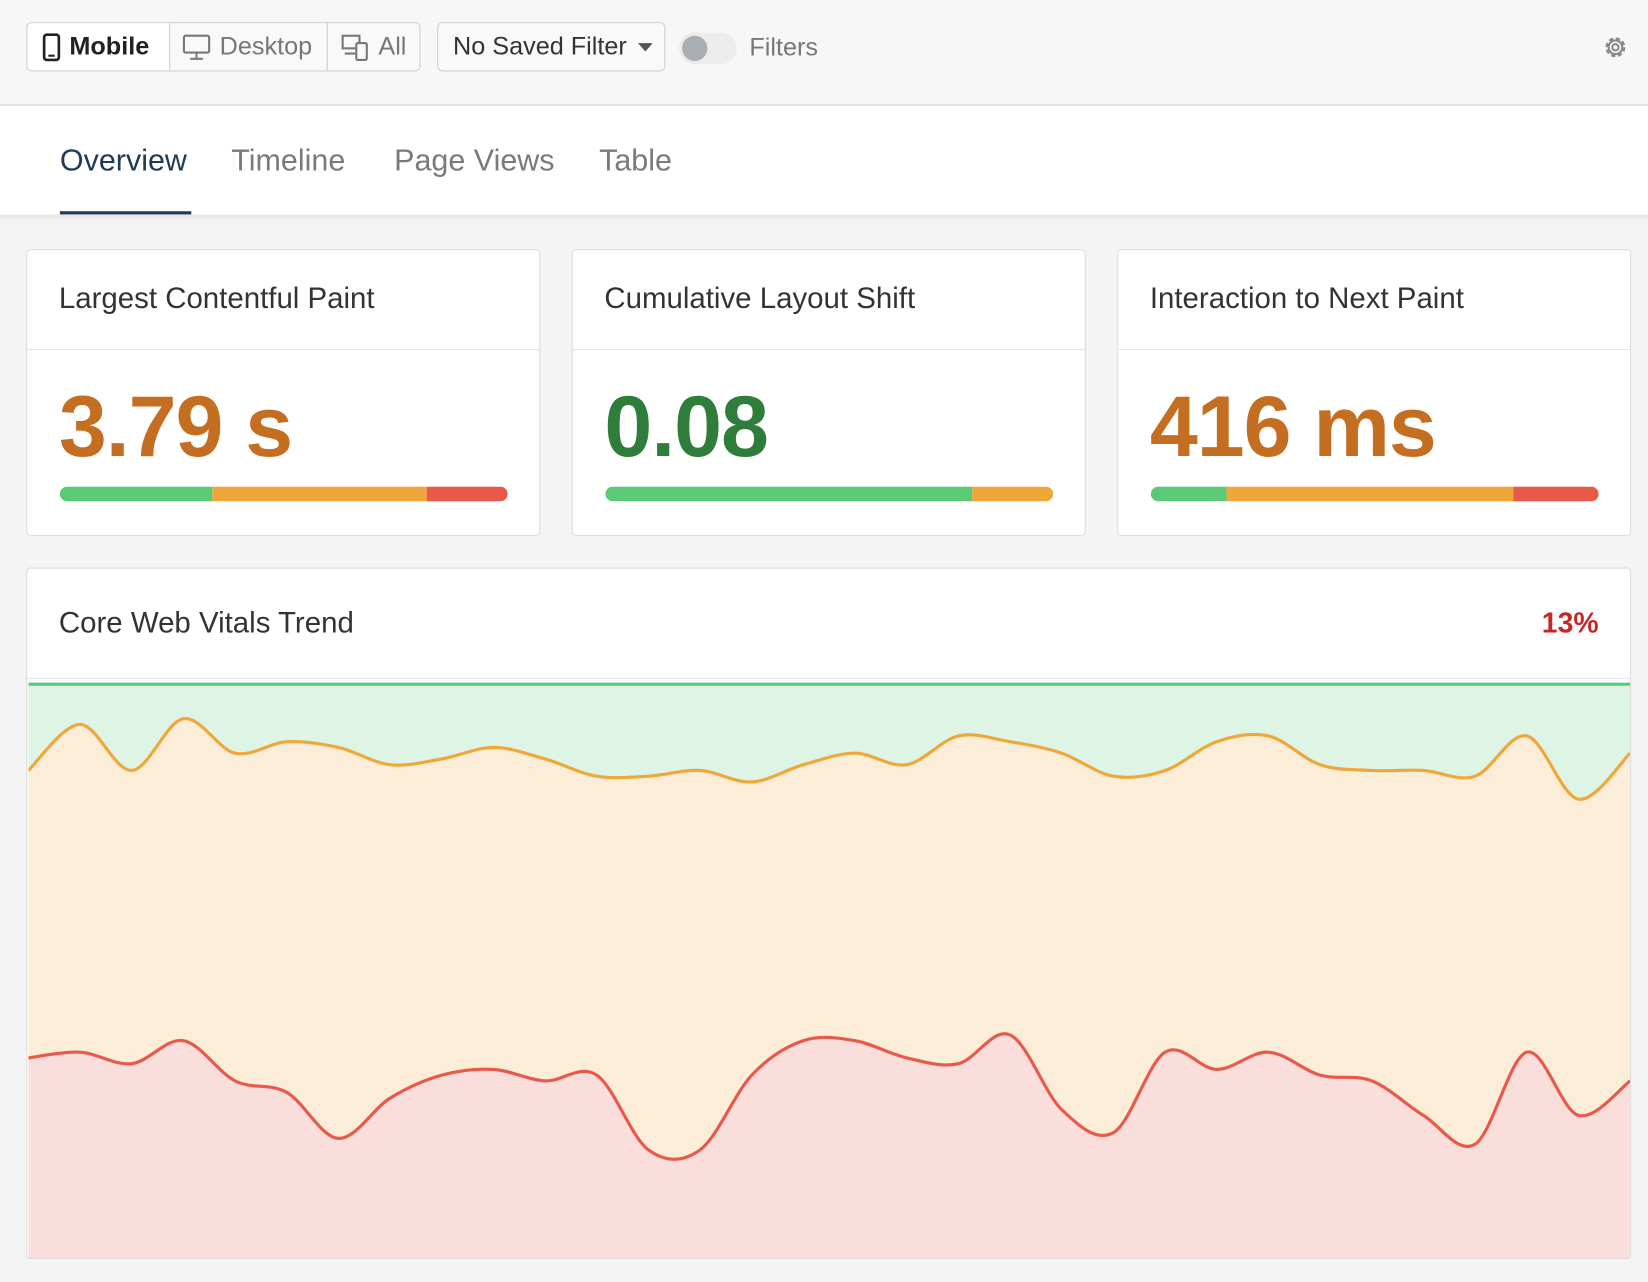  What do you see at coordinates (354, 47) in the screenshot?
I see `devices-icon` at bounding box center [354, 47].